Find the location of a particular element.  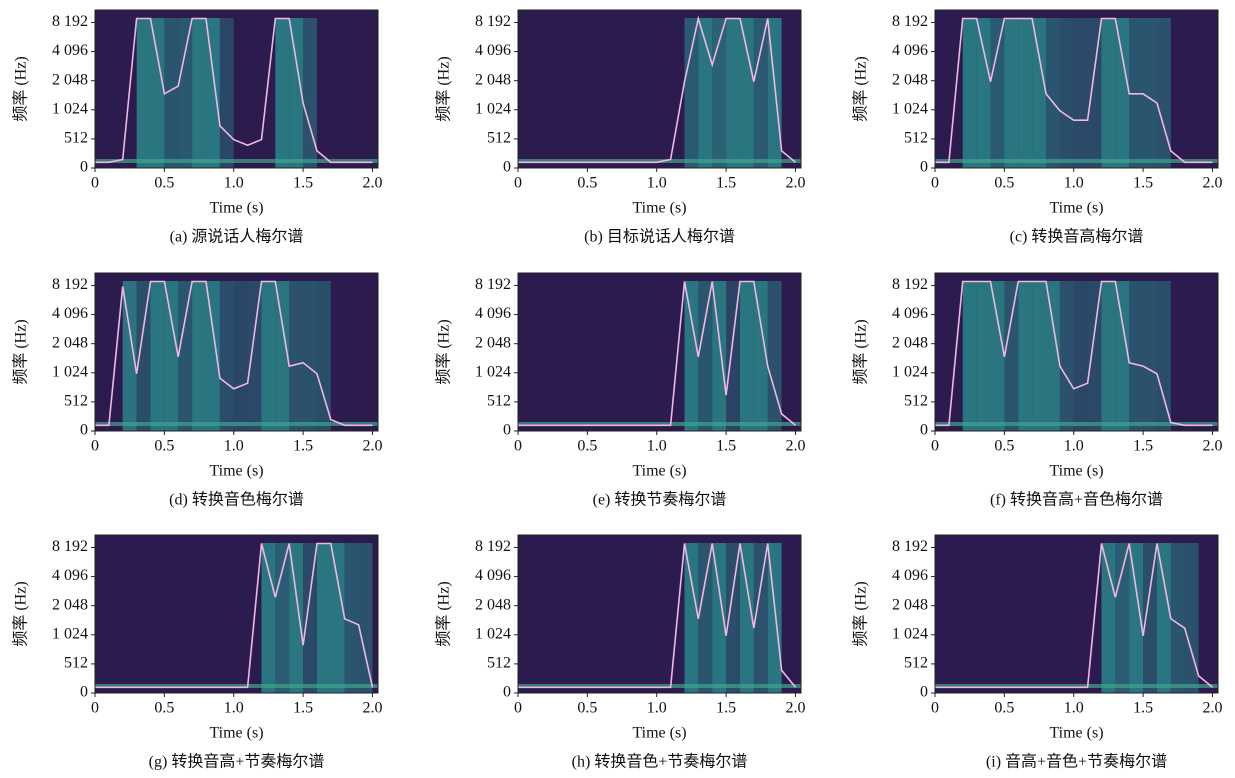

caption: (a) 源说话人梅尔谱 is located at coordinates (237, 237).